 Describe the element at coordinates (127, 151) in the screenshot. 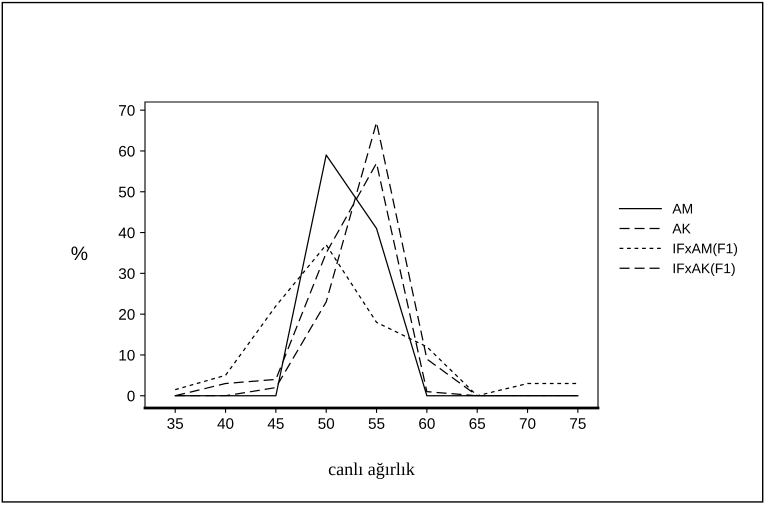

I see `y-tick-label: 60` at that location.